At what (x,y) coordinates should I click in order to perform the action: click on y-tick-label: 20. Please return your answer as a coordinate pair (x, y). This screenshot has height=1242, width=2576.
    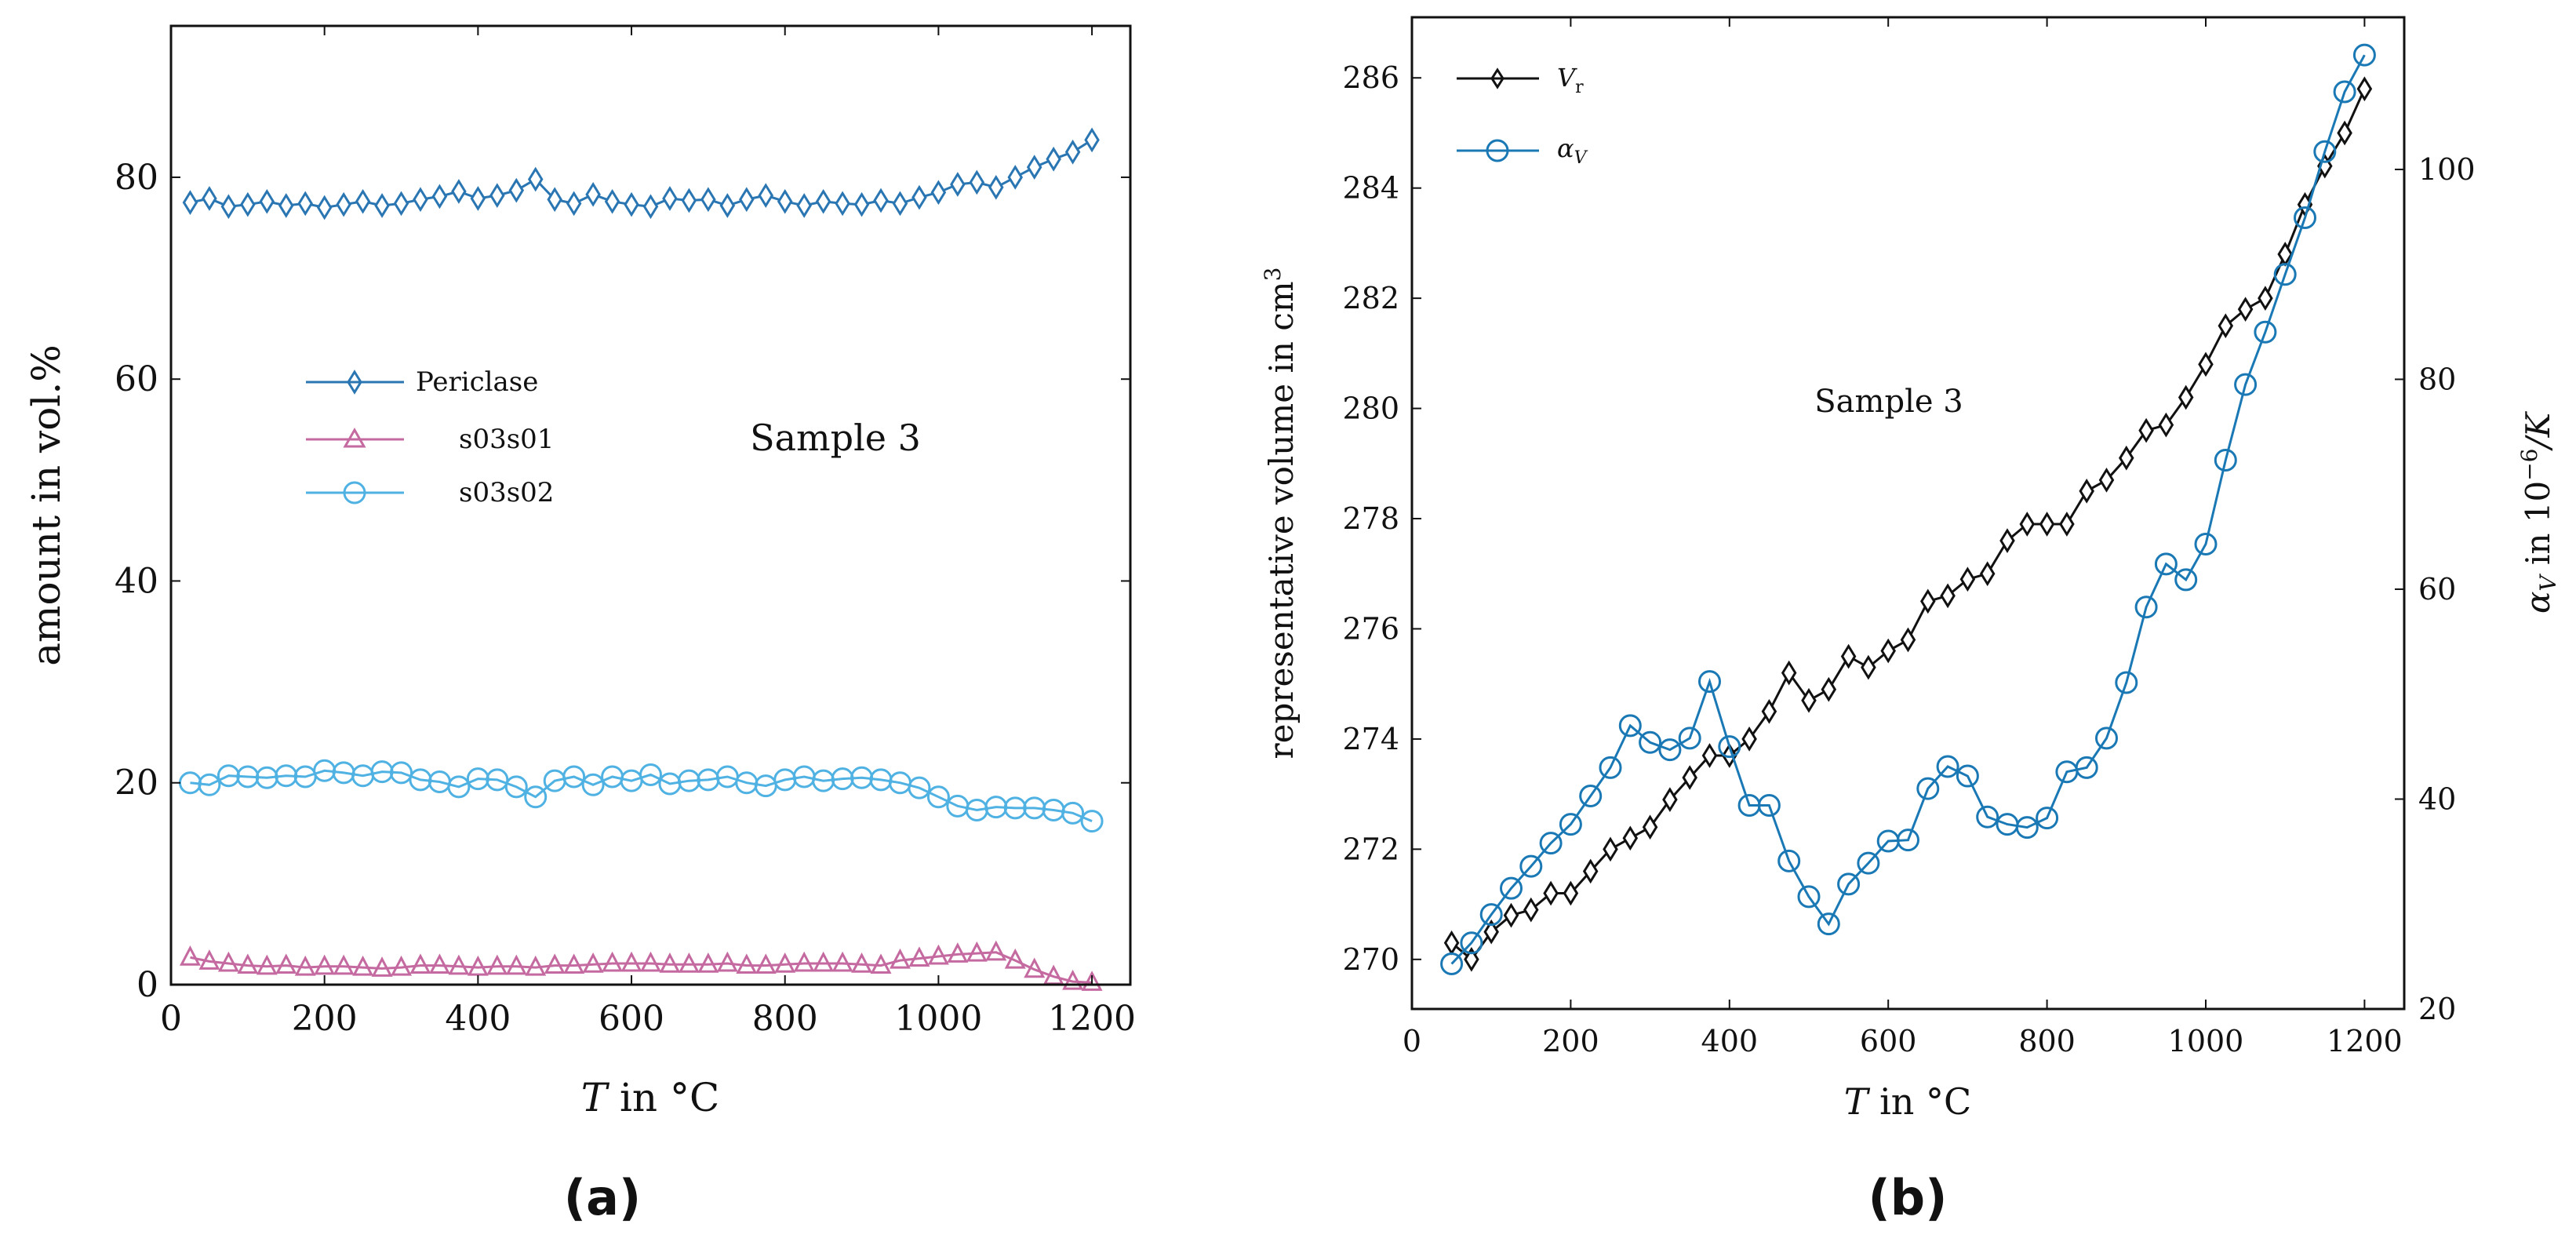
    Looking at the image, I should click on (136, 783).